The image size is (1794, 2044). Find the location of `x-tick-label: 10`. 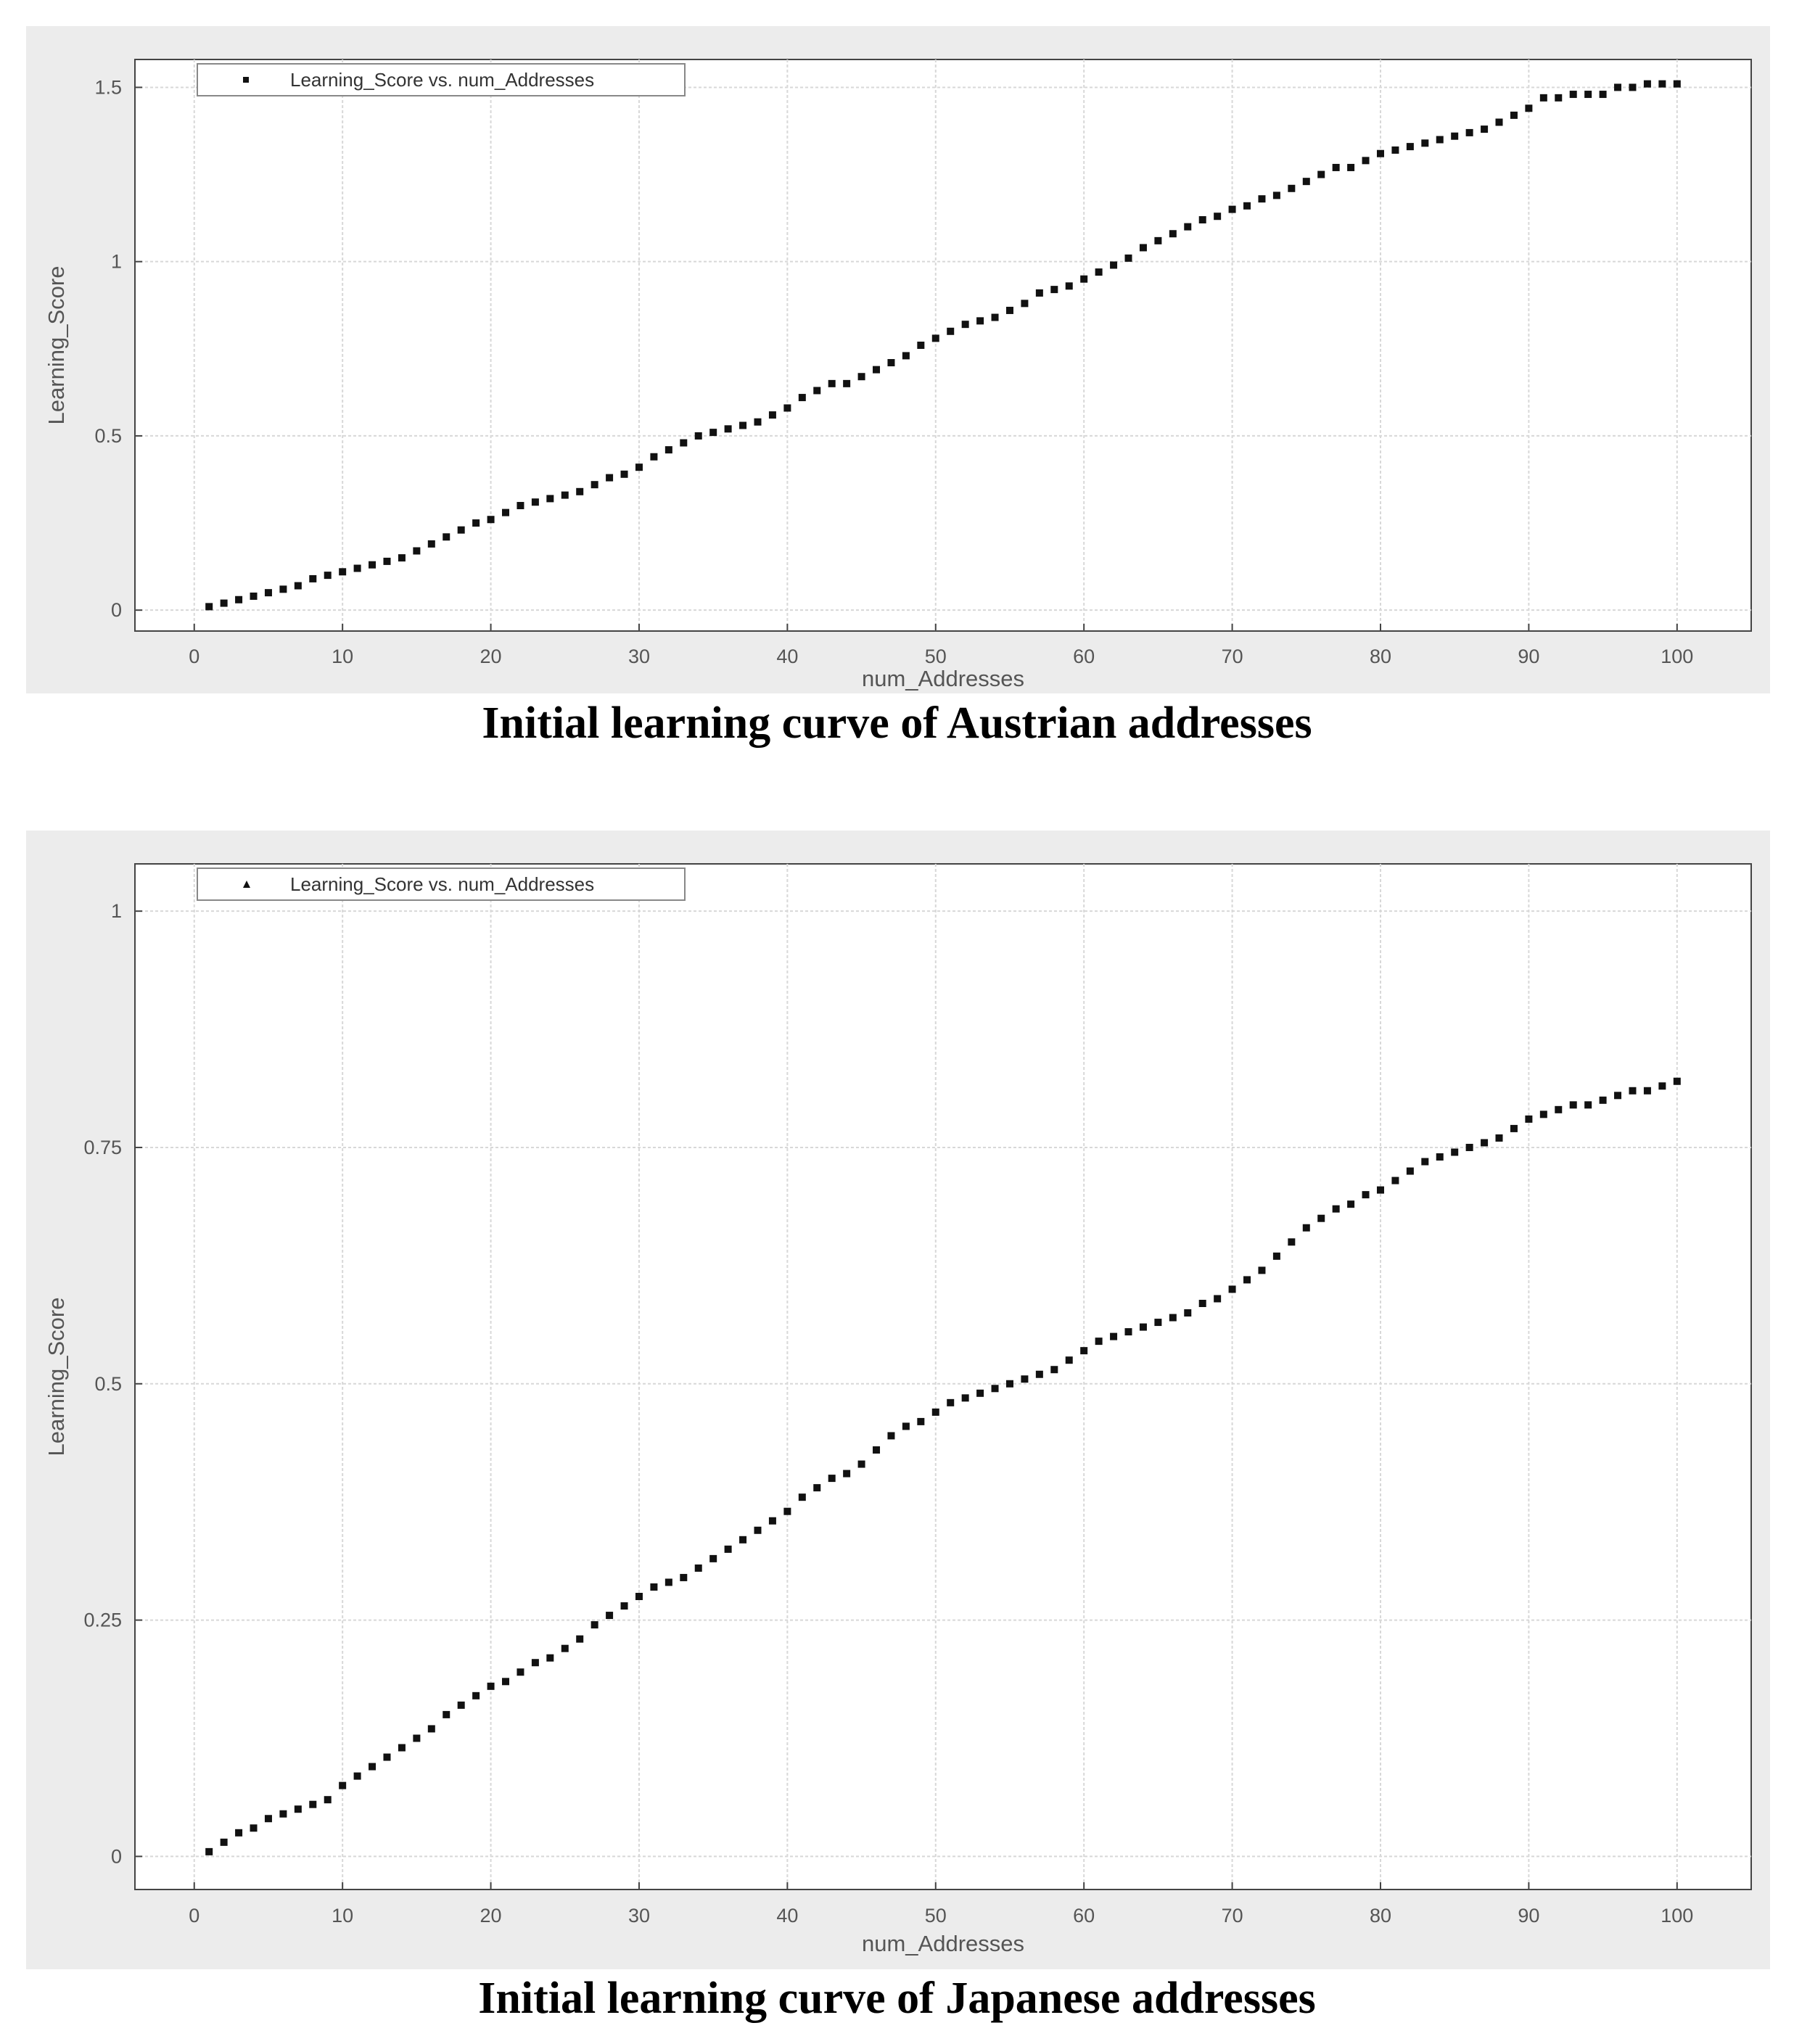

x-tick-label: 10 is located at coordinates (342, 656).